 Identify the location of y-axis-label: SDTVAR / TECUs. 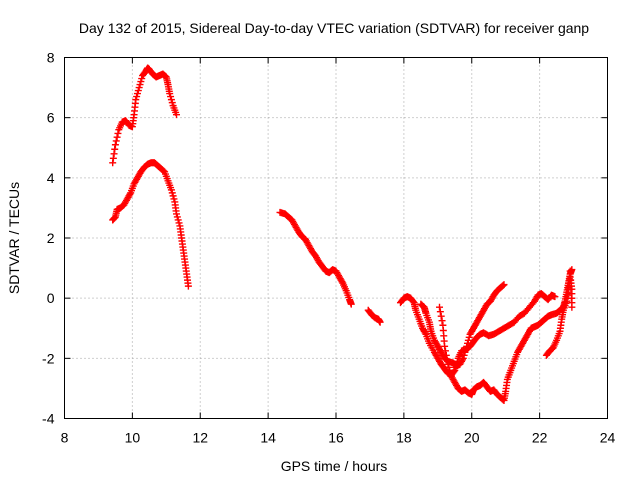
(14, 238).